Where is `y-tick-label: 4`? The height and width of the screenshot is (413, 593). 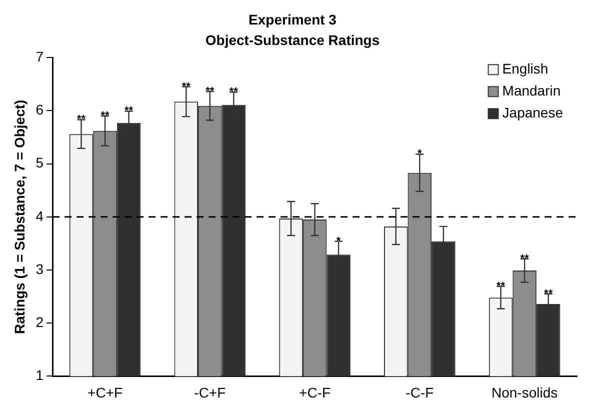
y-tick-label: 4 is located at coordinates (40, 216).